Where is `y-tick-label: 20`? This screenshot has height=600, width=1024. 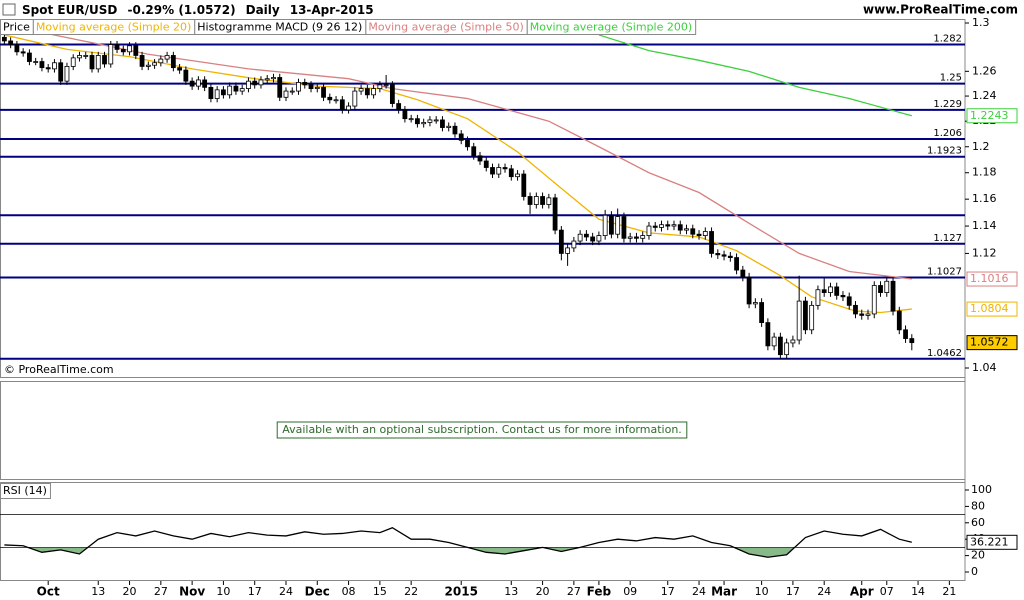
y-tick-label: 20 is located at coordinates (978, 555).